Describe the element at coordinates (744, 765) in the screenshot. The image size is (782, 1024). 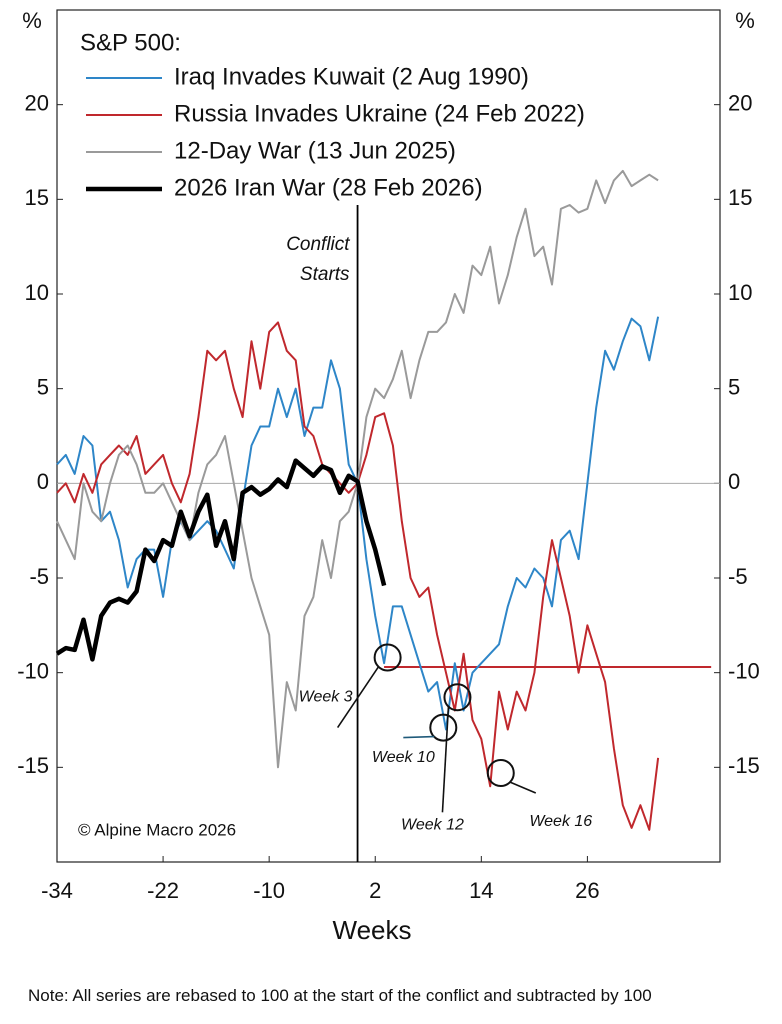
I see `y-tick-label-right: -15` at that location.